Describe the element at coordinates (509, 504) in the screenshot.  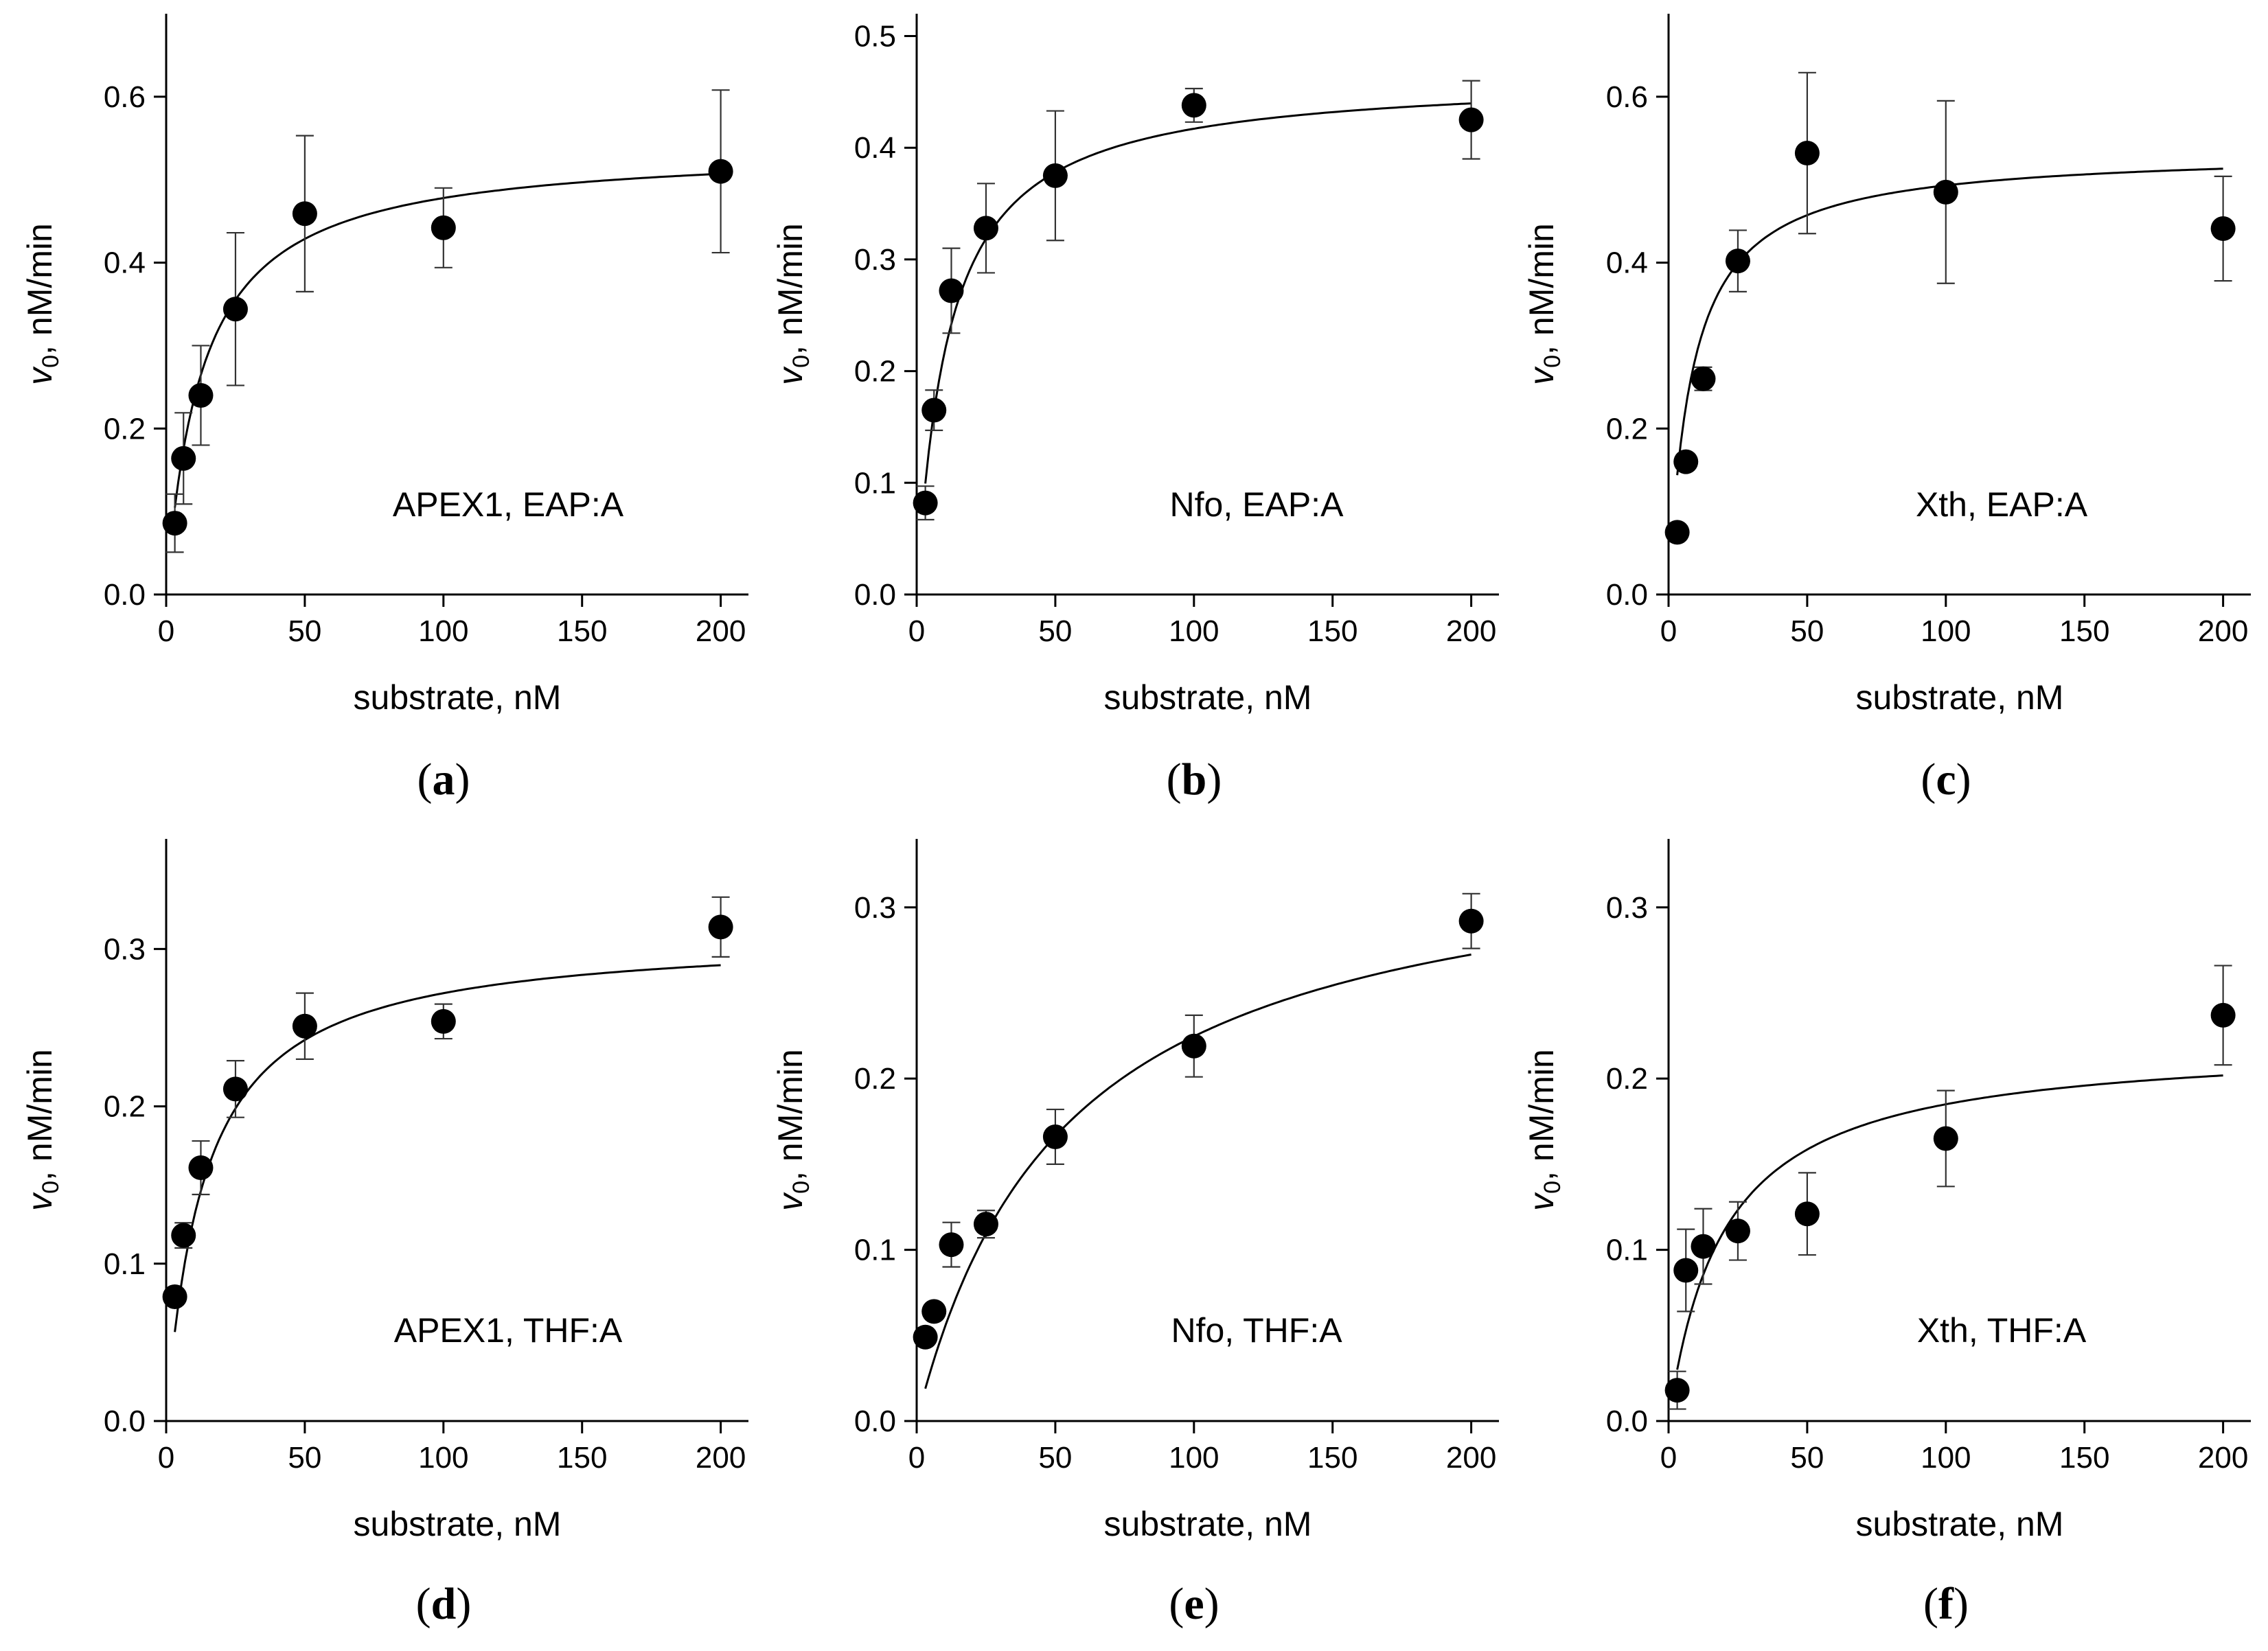
I see `panel-annotation: APEX1, EAP:A` at that location.